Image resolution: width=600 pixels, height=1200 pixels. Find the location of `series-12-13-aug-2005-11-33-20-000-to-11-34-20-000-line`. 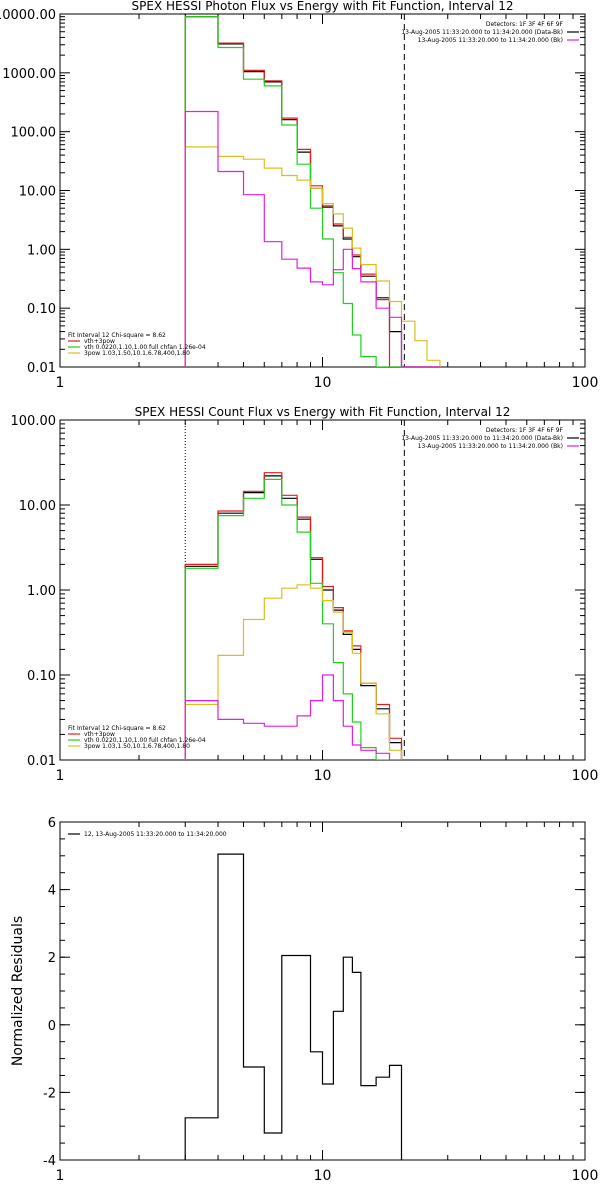

series-12-13-aug-2005-11-33-20-000-to-11-34-20-000-line is located at coordinates (293, 1006).